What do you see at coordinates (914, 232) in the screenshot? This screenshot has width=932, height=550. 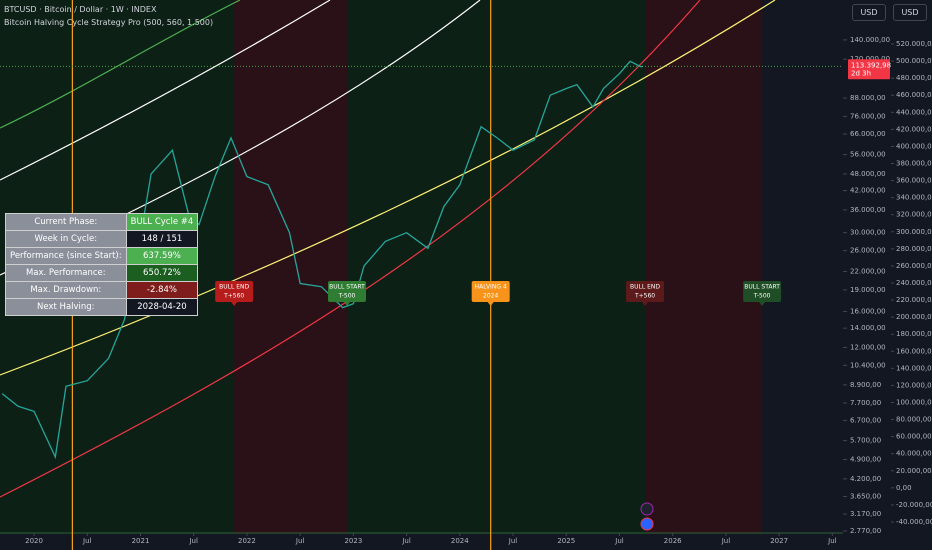 I see `y2-tick-label: 300.000,00` at bounding box center [914, 232].